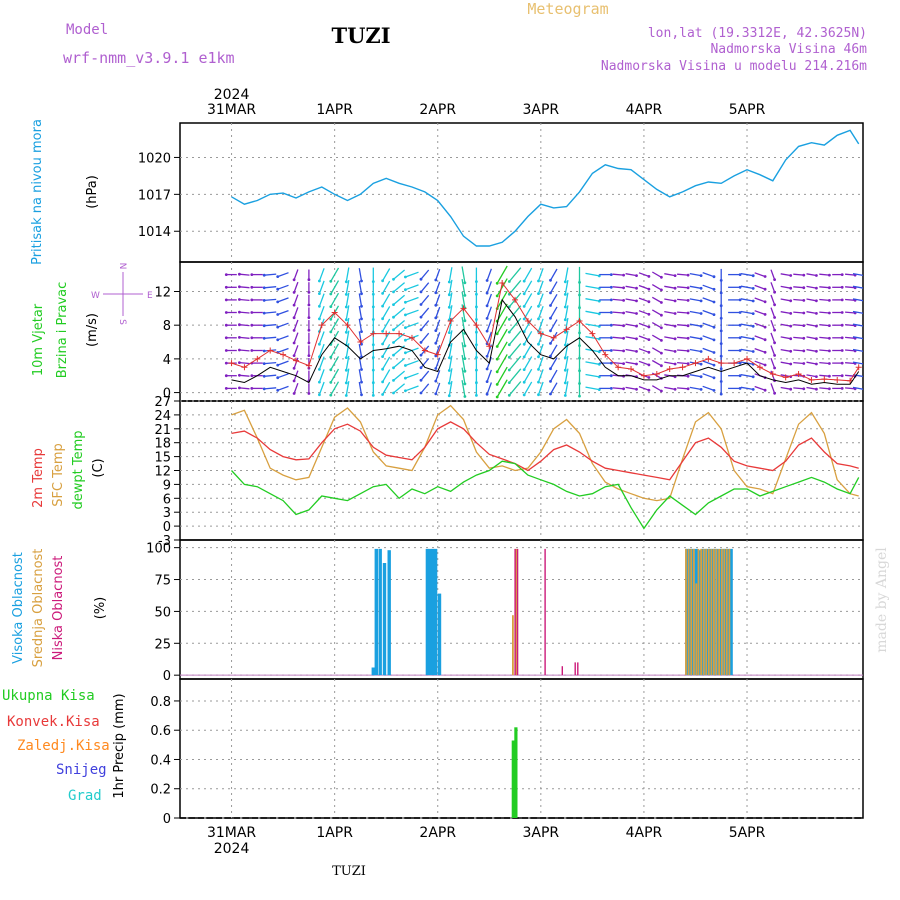 Image resolution: width=900 pixels, height=900 pixels. I want to click on precip-bar, so click(516, 772).